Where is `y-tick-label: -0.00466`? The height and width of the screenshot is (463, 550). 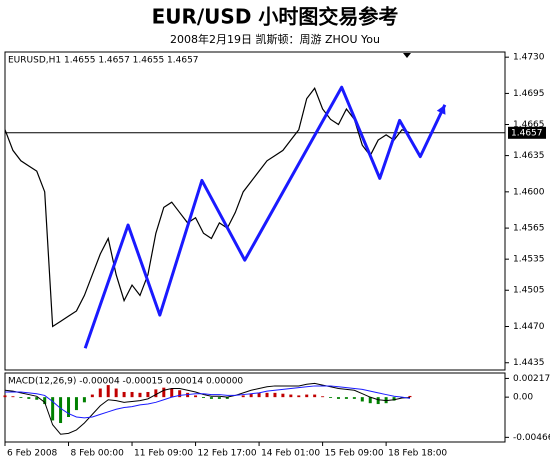
y-tick-label: -0.00466 is located at coordinates (531, 438).